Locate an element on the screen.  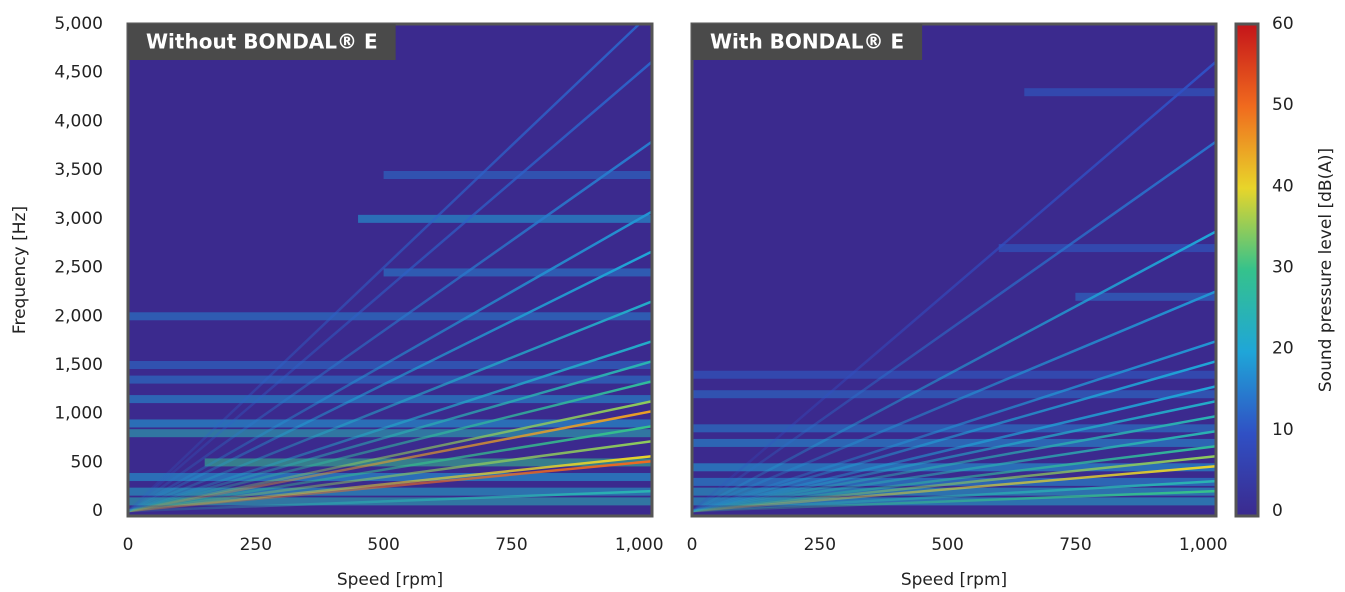
y-tick-label: 500 is located at coordinates (87, 462).